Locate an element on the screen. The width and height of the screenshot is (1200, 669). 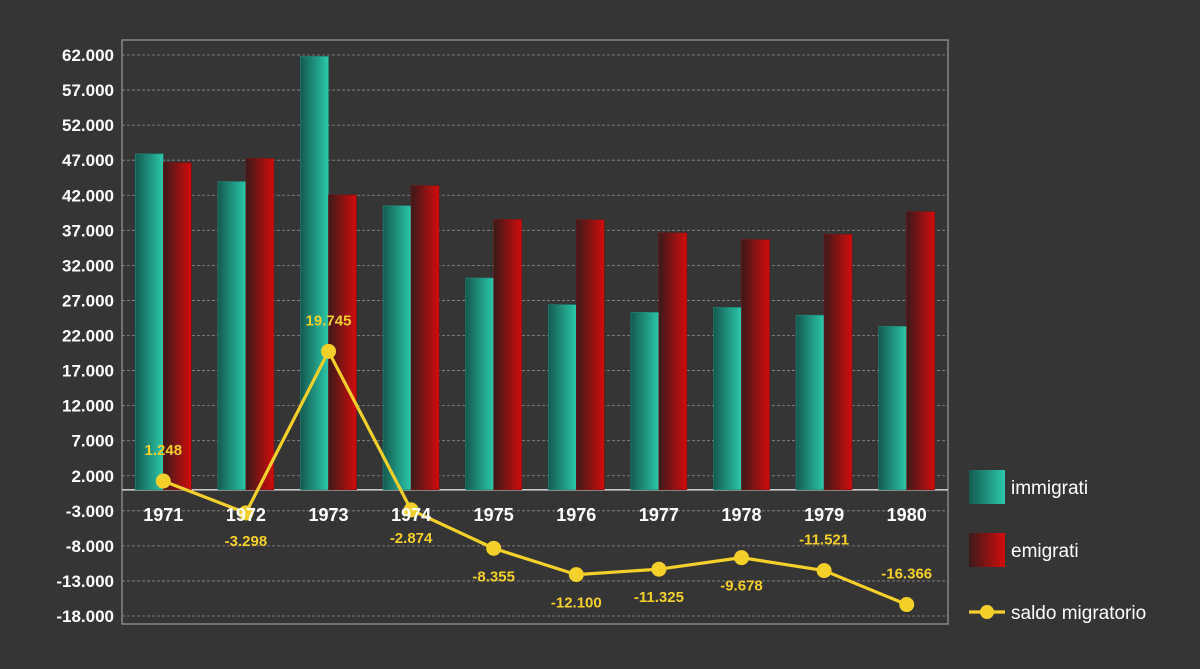
saldo-data-label: 1.248 is located at coordinates (164, 450).